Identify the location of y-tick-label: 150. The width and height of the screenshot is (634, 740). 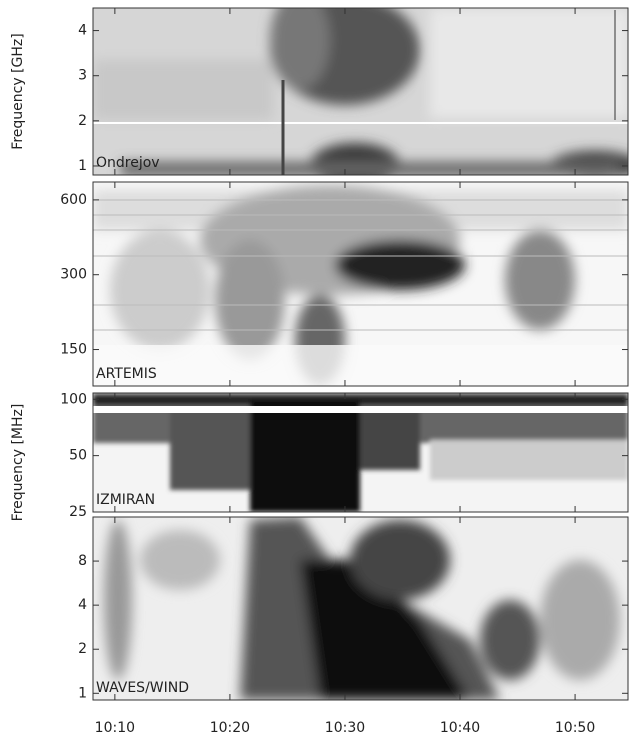
(73, 350).